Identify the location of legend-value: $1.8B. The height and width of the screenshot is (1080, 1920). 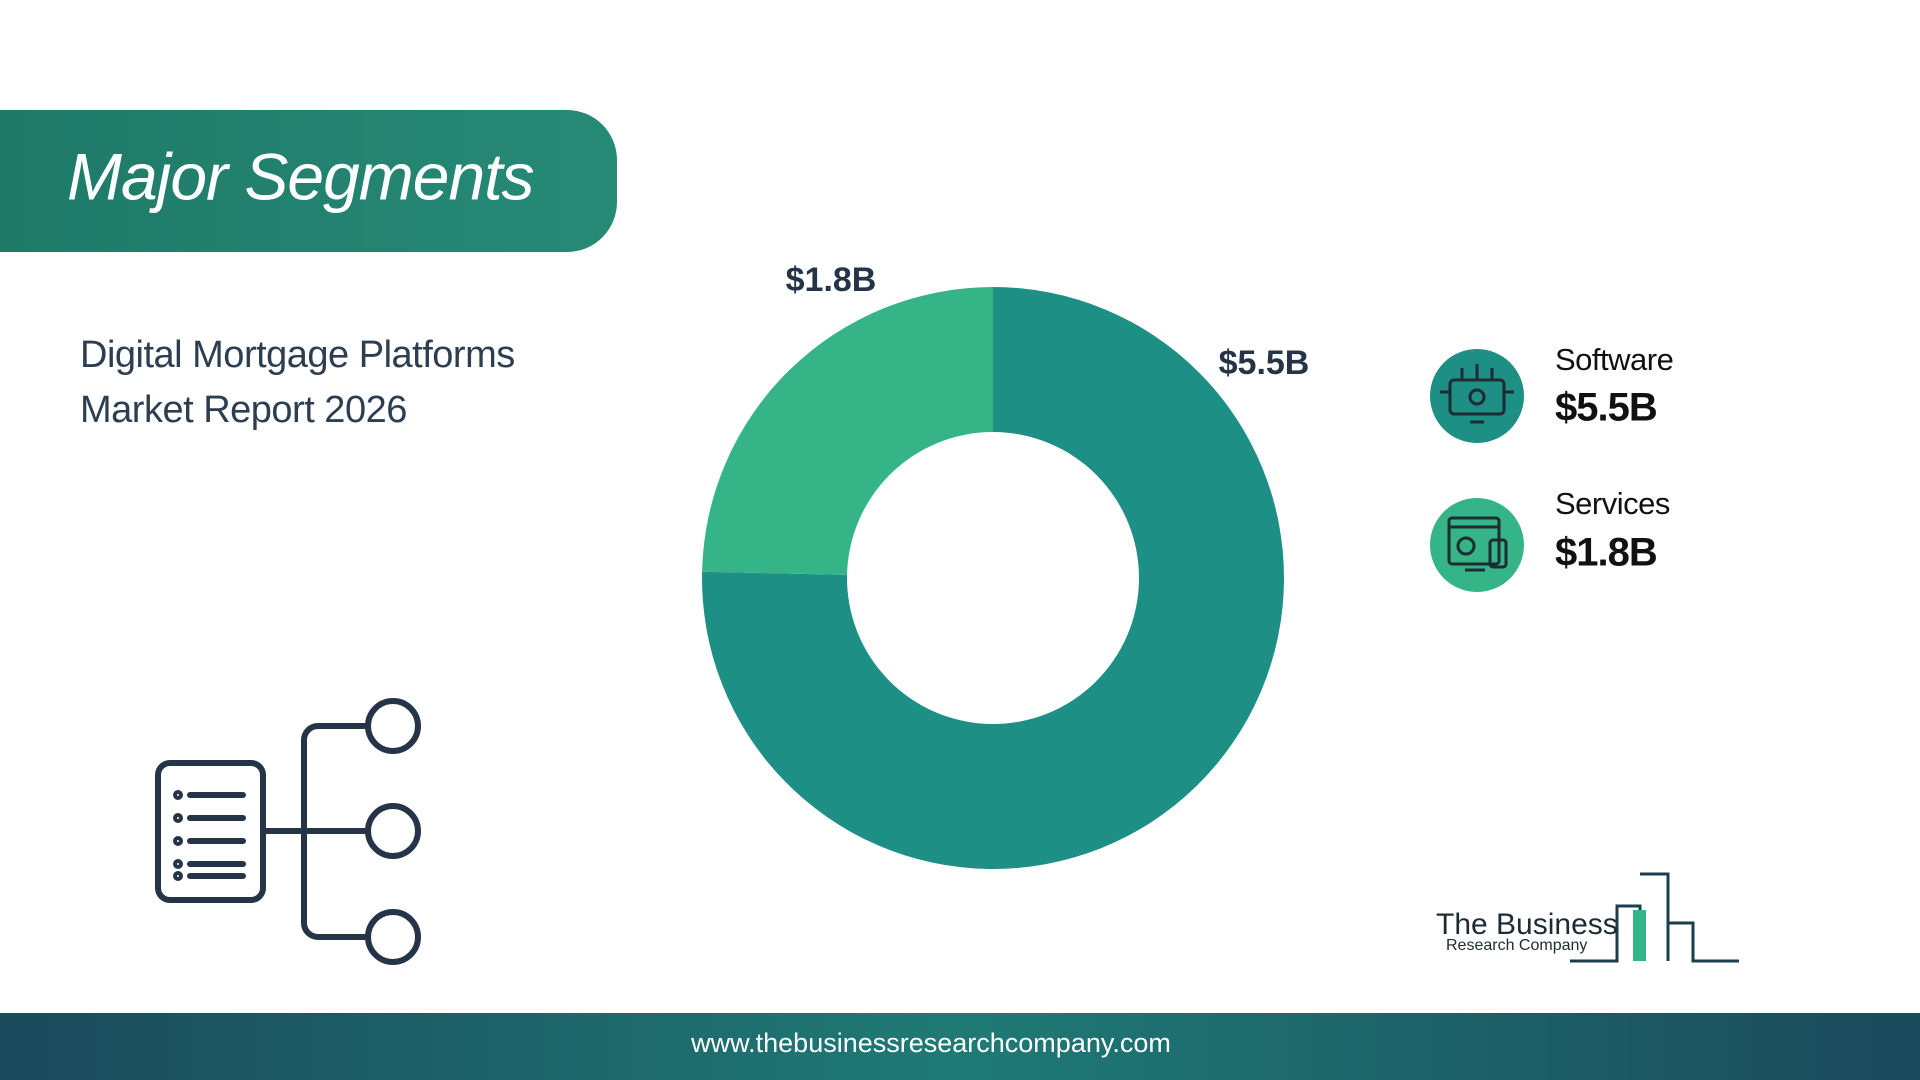
(1606, 553).